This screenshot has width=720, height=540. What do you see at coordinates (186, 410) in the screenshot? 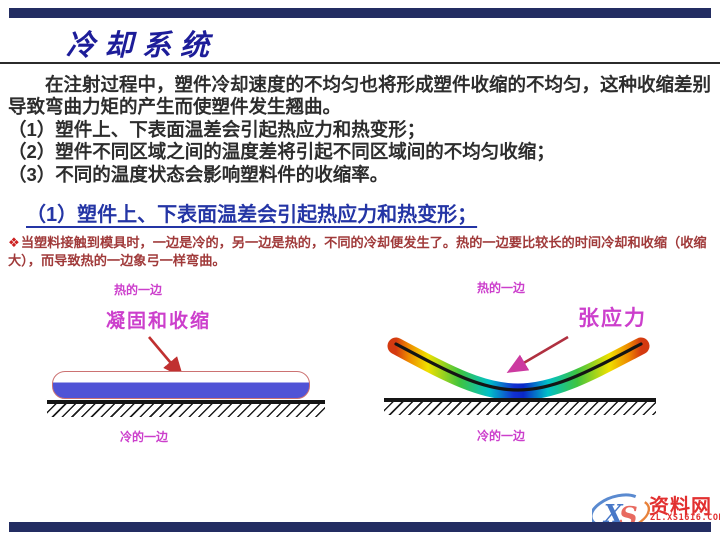
I see `left-ground-hatching` at bounding box center [186, 410].